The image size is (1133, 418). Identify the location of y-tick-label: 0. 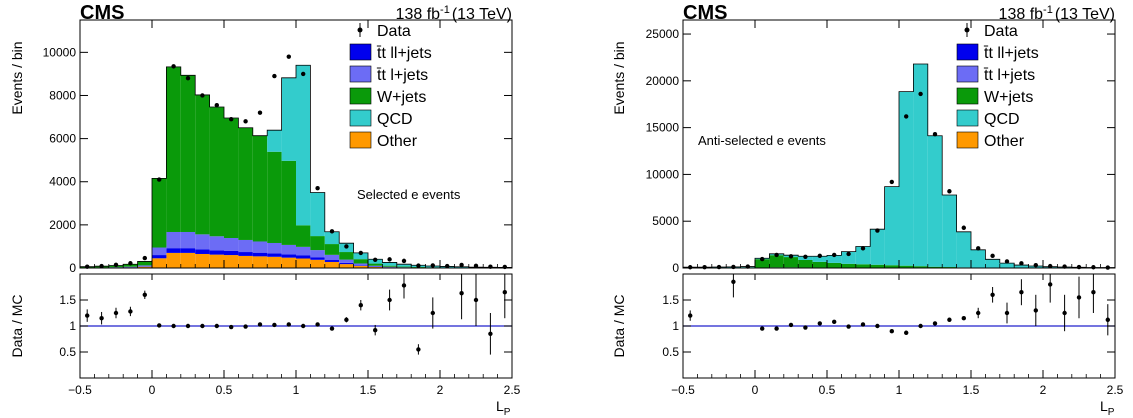
(72, 268).